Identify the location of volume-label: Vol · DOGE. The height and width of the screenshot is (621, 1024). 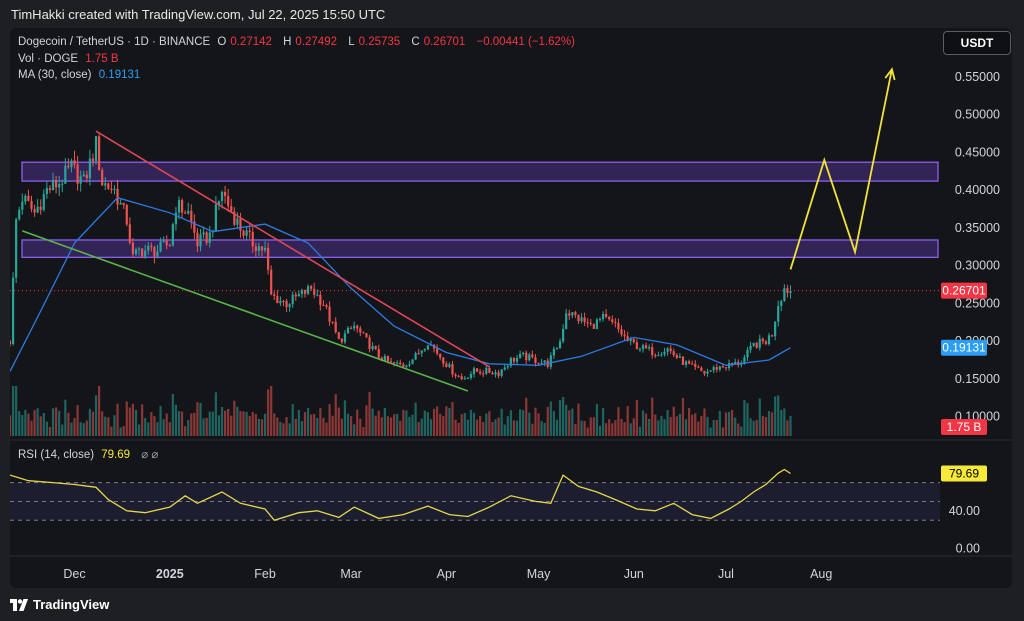
(48, 59).